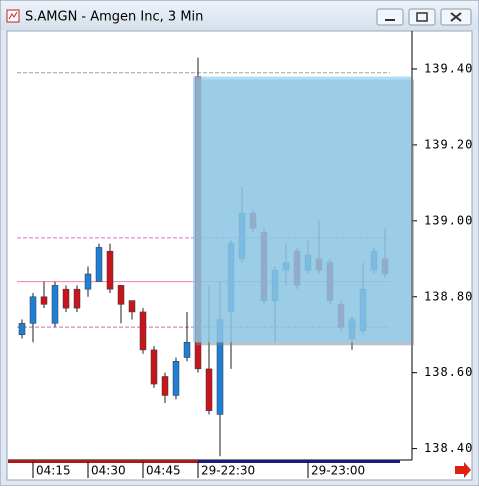  I want to click on window-buttons, so click(424, 17).